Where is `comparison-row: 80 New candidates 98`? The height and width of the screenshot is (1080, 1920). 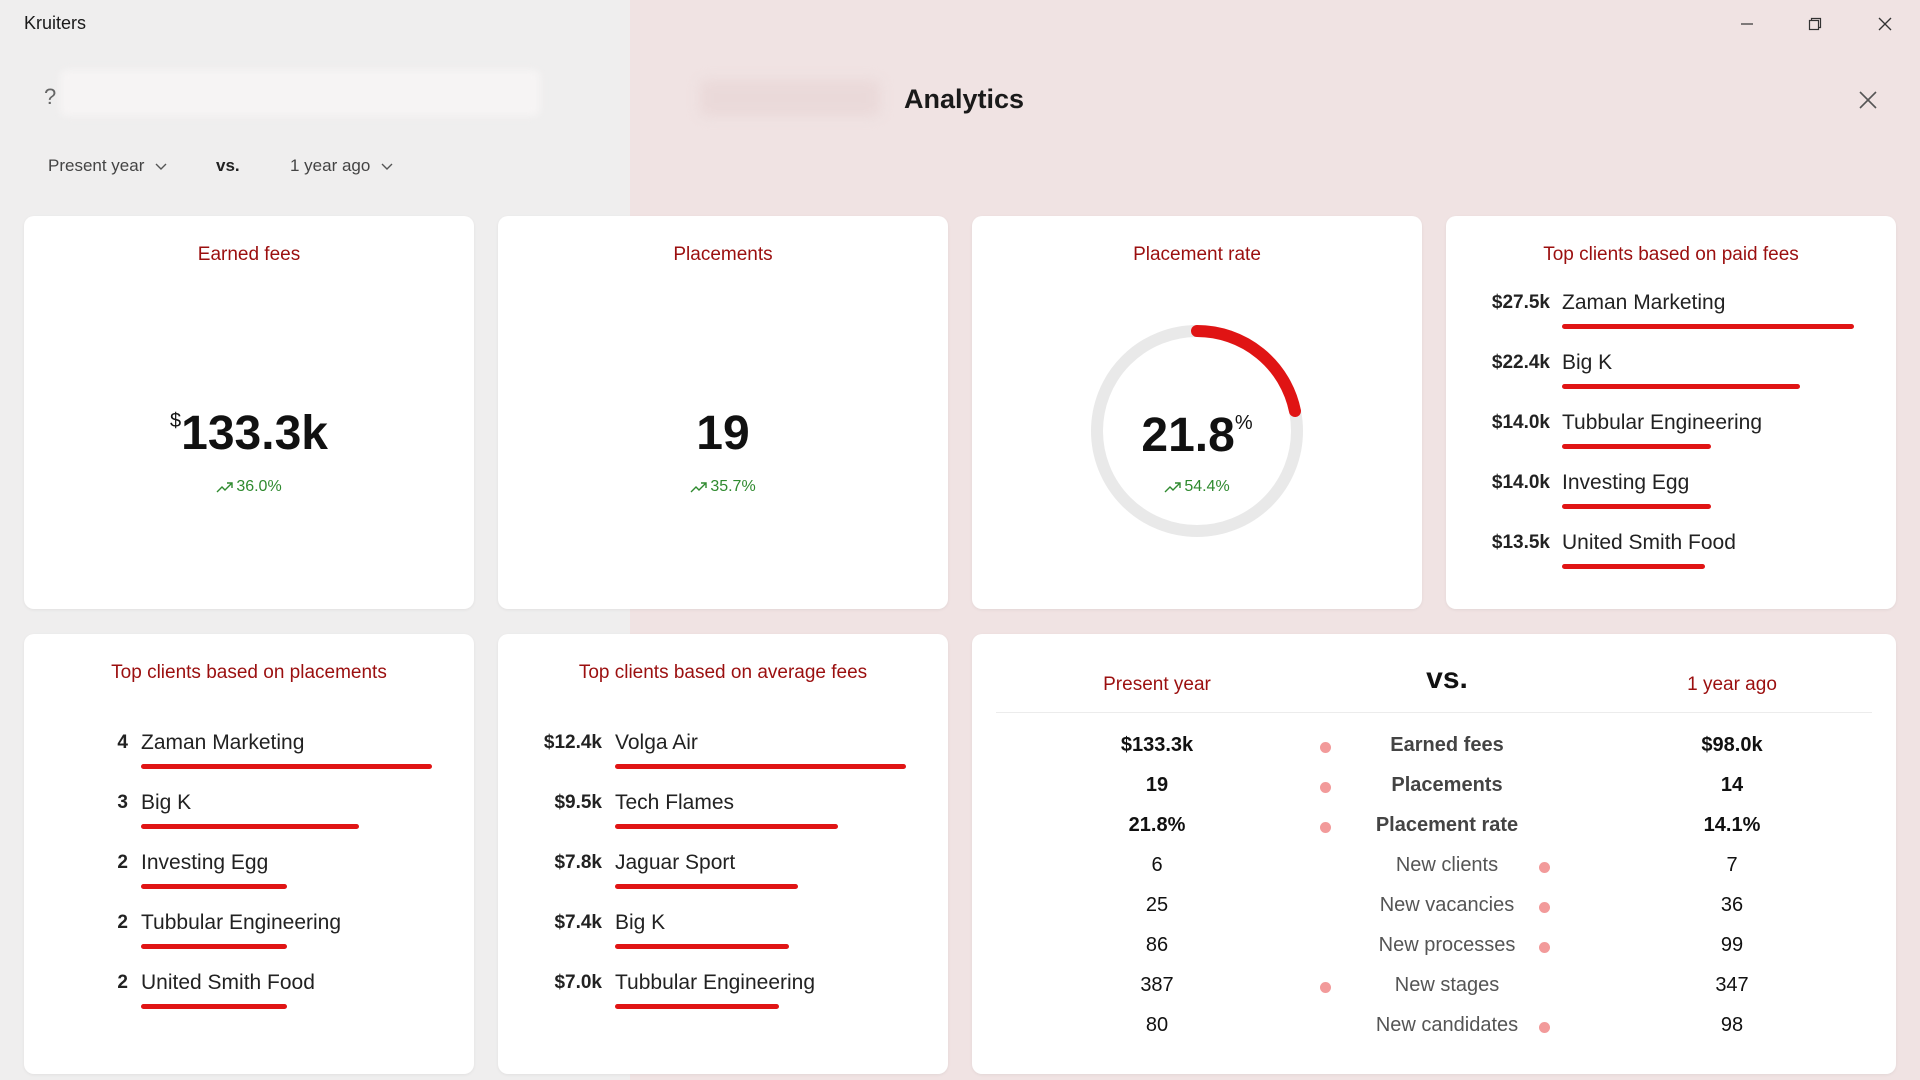 comparison-row: 80 New candidates 98 is located at coordinates (1434, 1034).